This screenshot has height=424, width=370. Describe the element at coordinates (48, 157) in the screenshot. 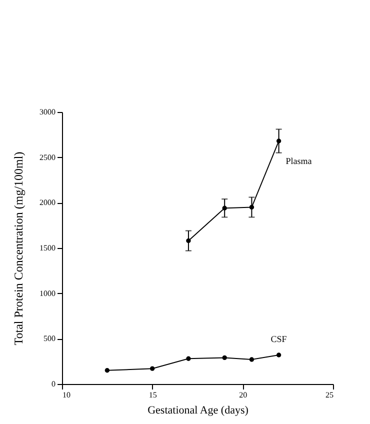

I see `y-tick-label: 2500` at that location.